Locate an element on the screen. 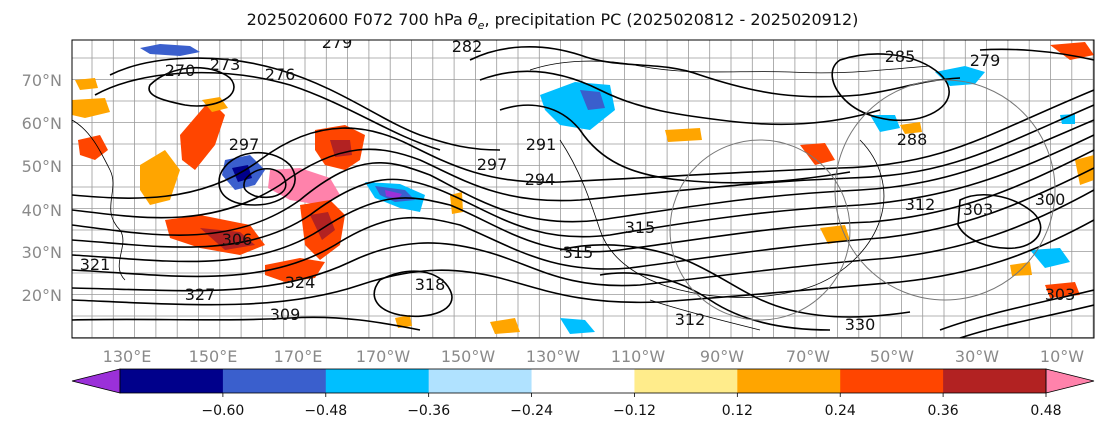  theta-symbol: θ is located at coordinates (472, 19).